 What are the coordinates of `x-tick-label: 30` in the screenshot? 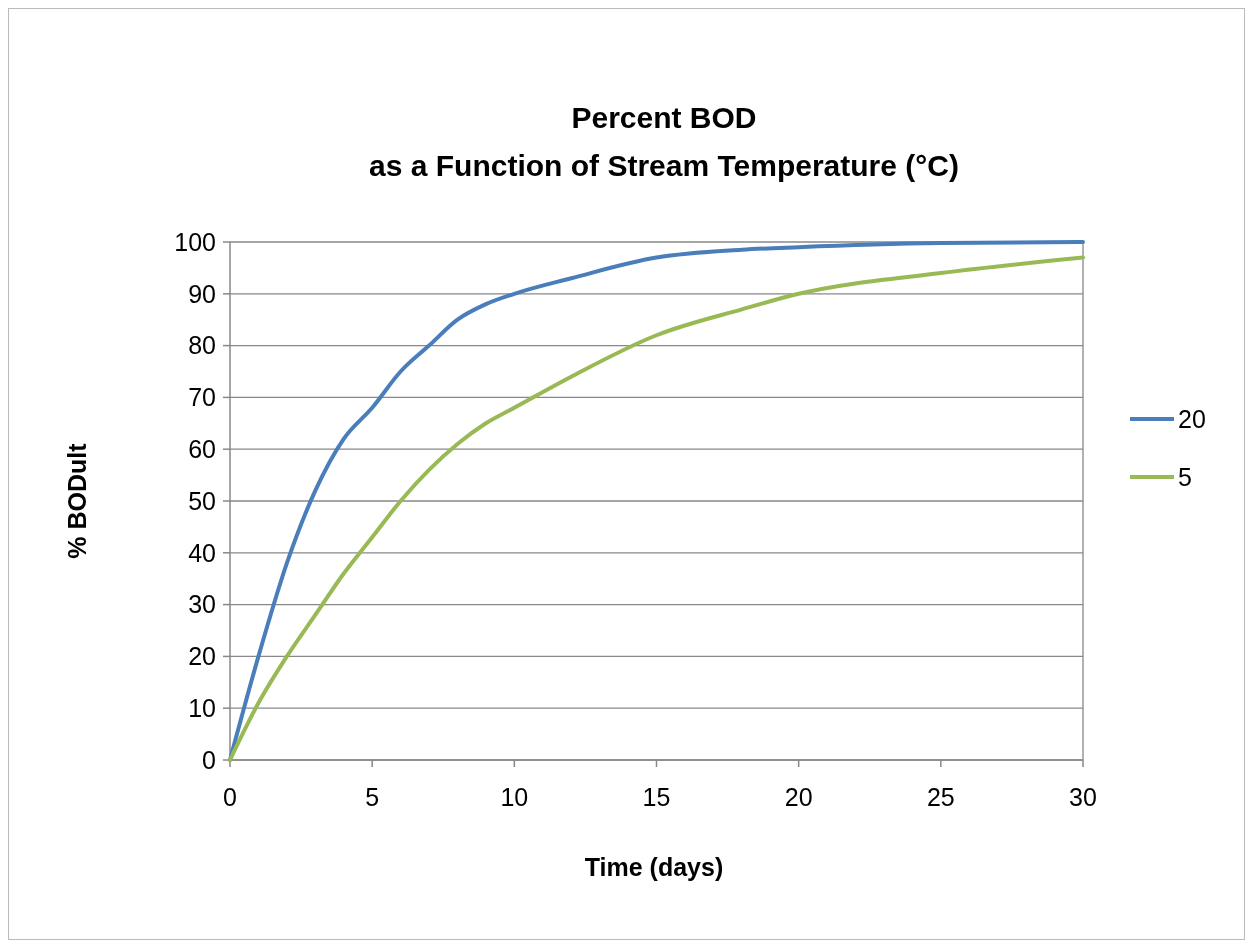 It's located at (1083, 797).